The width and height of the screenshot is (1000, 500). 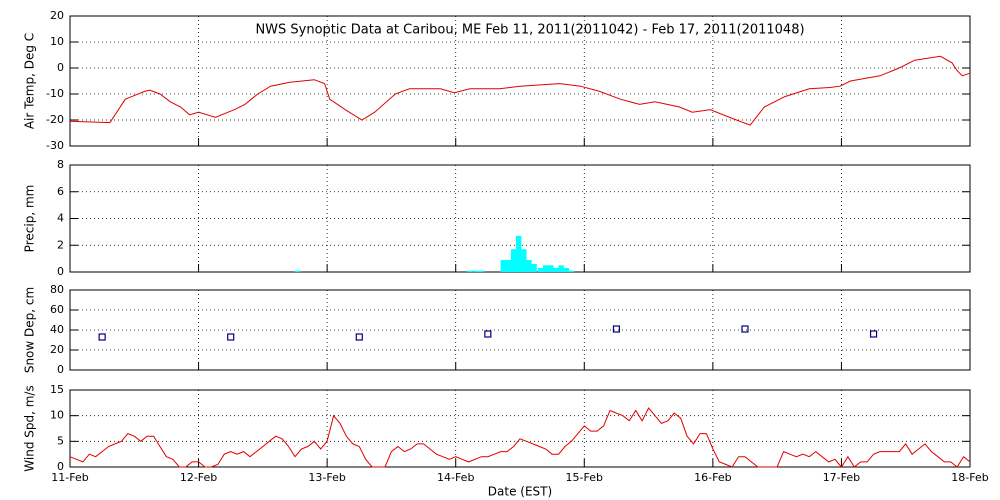 I want to click on y-tick-label: 80, so click(x=57, y=289).